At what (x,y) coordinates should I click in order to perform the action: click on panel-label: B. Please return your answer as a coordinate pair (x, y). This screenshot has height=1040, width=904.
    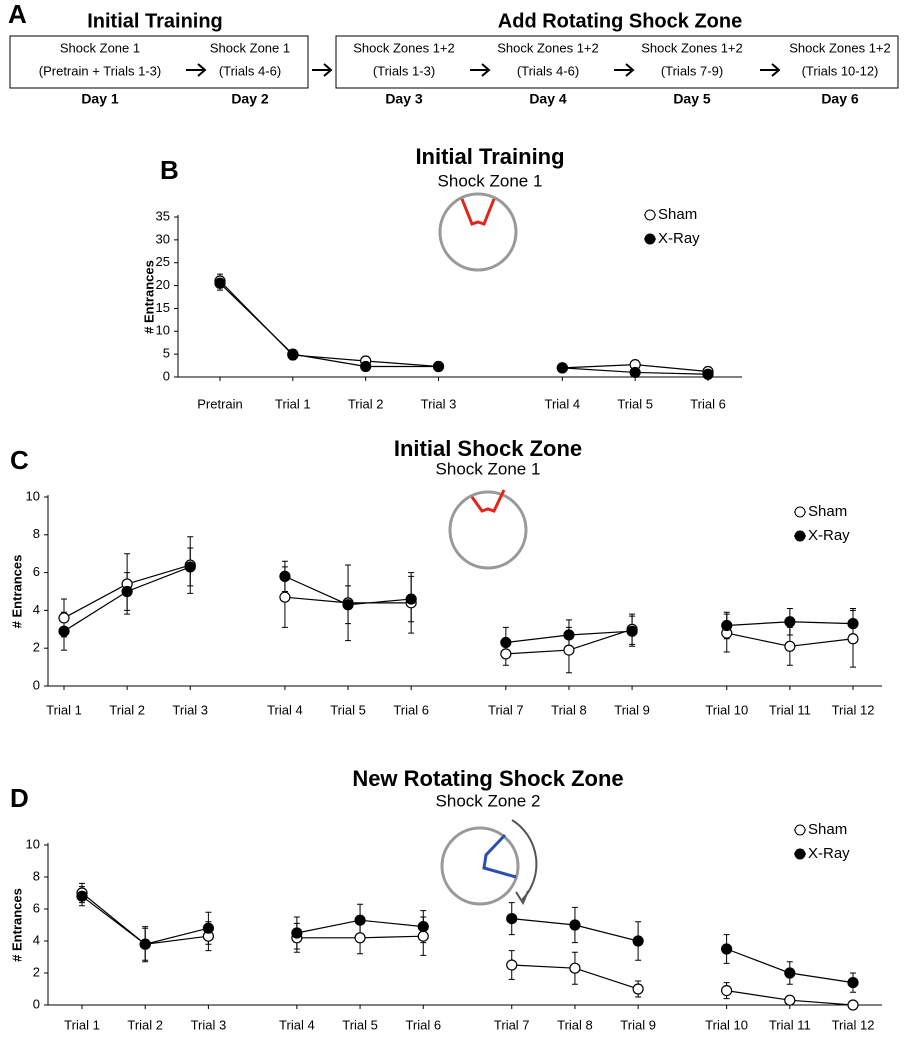
    Looking at the image, I should click on (169, 170).